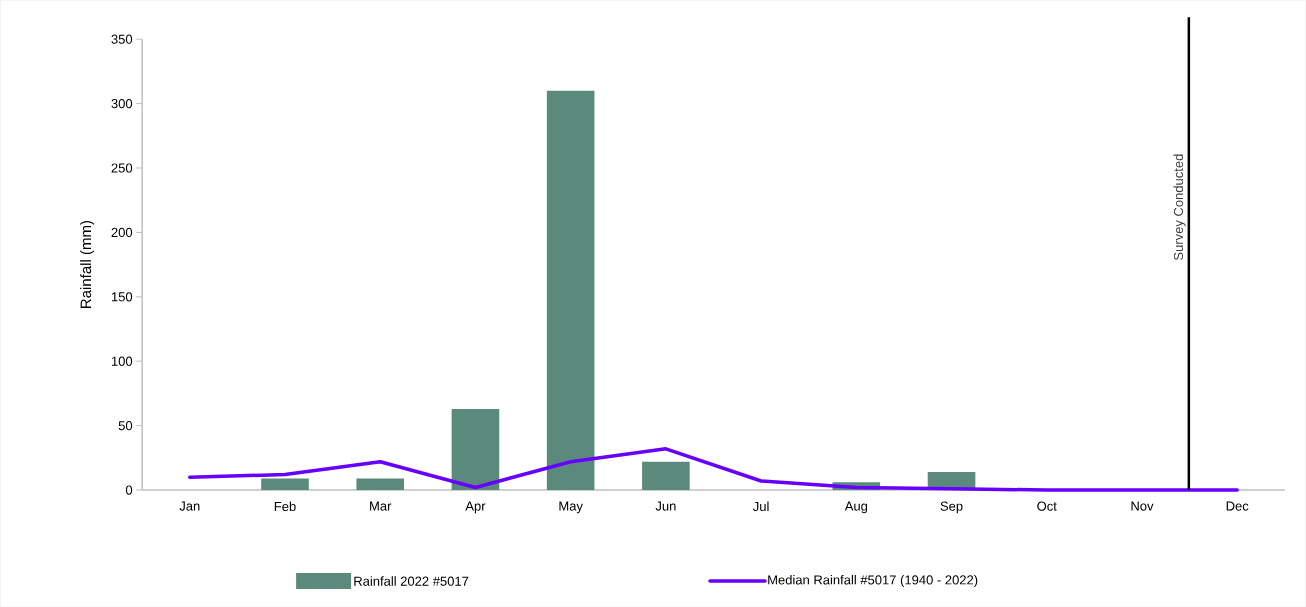 This screenshot has width=1306, height=607. I want to click on x-tick-label: Sep, so click(951, 507).